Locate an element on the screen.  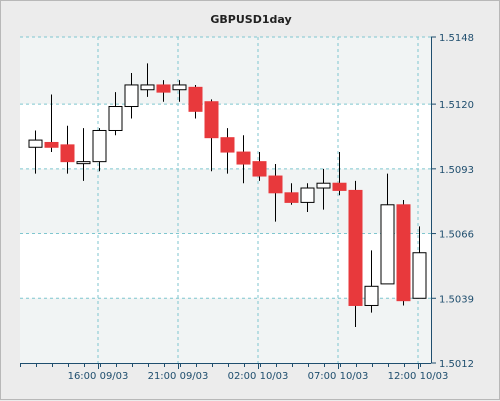
x-tick-label: 16:00 09/03 is located at coordinates (98, 376).